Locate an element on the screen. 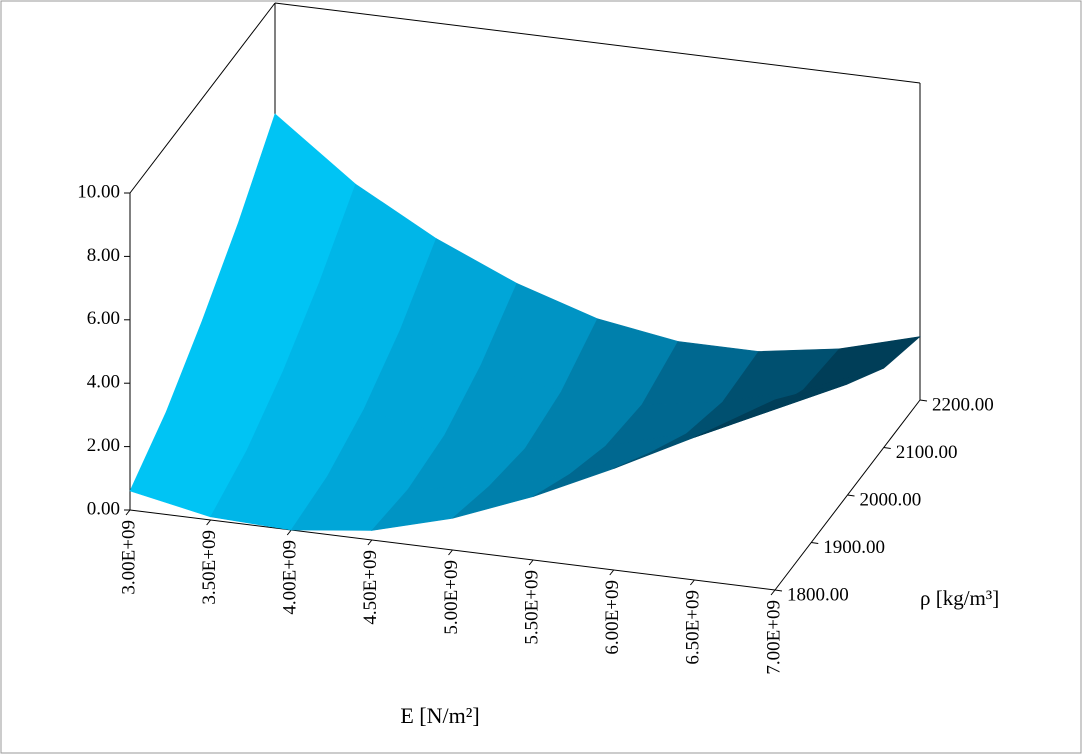  y-axis-title: ρ [kg/m³] is located at coordinates (959, 598).